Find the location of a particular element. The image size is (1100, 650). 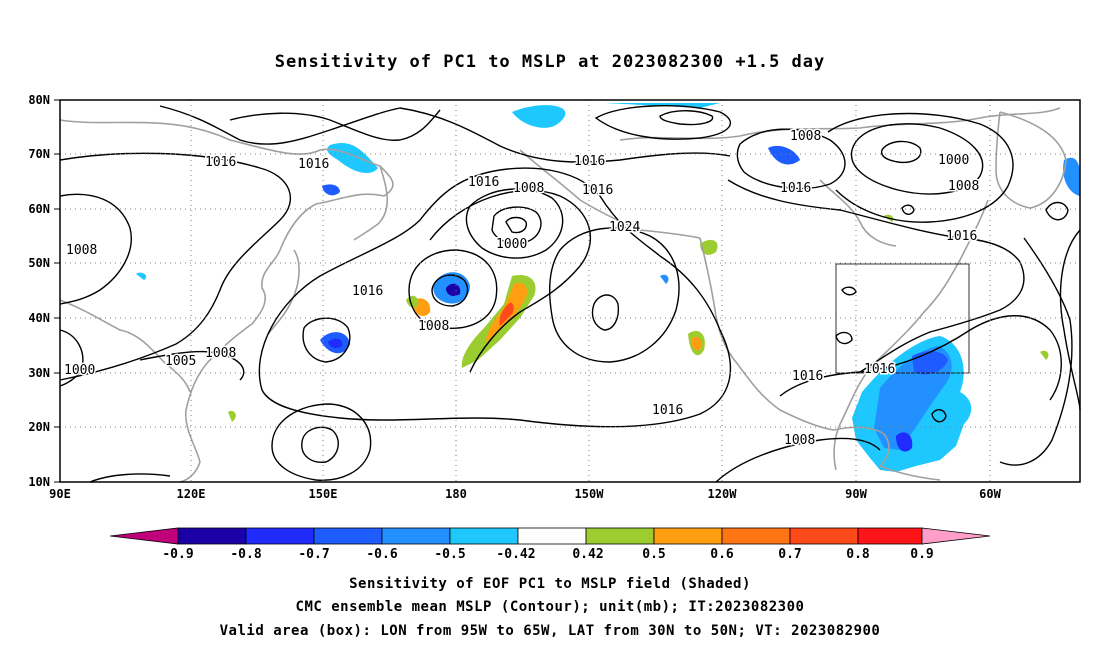

contour-1000-west is located at coordinates (71, 358).